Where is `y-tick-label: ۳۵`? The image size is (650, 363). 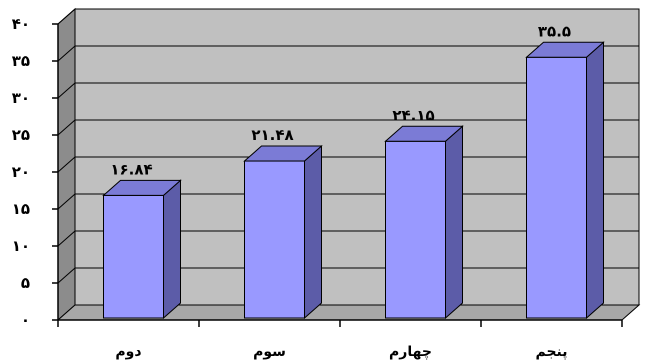
y-tick-label: ۳۵ is located at coordinates (21, 61).